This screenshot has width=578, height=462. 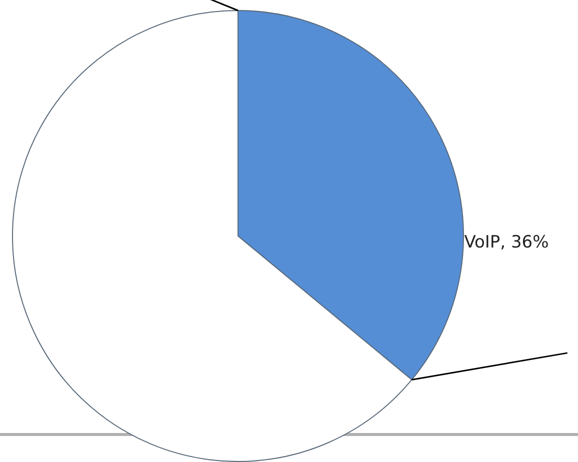 What do you see at coordinates (506, 242) in the screenshot?
I see `slice-label: VoIP, 36%` at bounding box center [506, 242].